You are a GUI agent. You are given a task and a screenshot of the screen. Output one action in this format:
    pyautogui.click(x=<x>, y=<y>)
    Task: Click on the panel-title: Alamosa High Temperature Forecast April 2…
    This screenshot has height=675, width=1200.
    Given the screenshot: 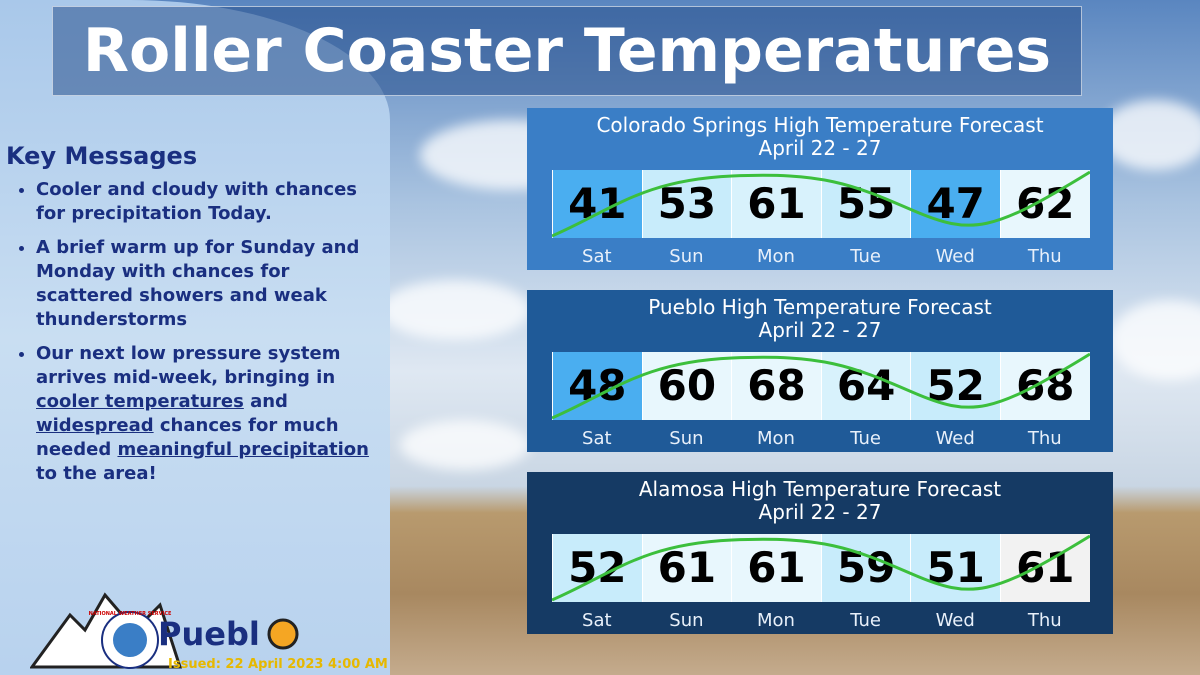 What is the action you would take?
    pyautogui.click(x=820, y=501)
    